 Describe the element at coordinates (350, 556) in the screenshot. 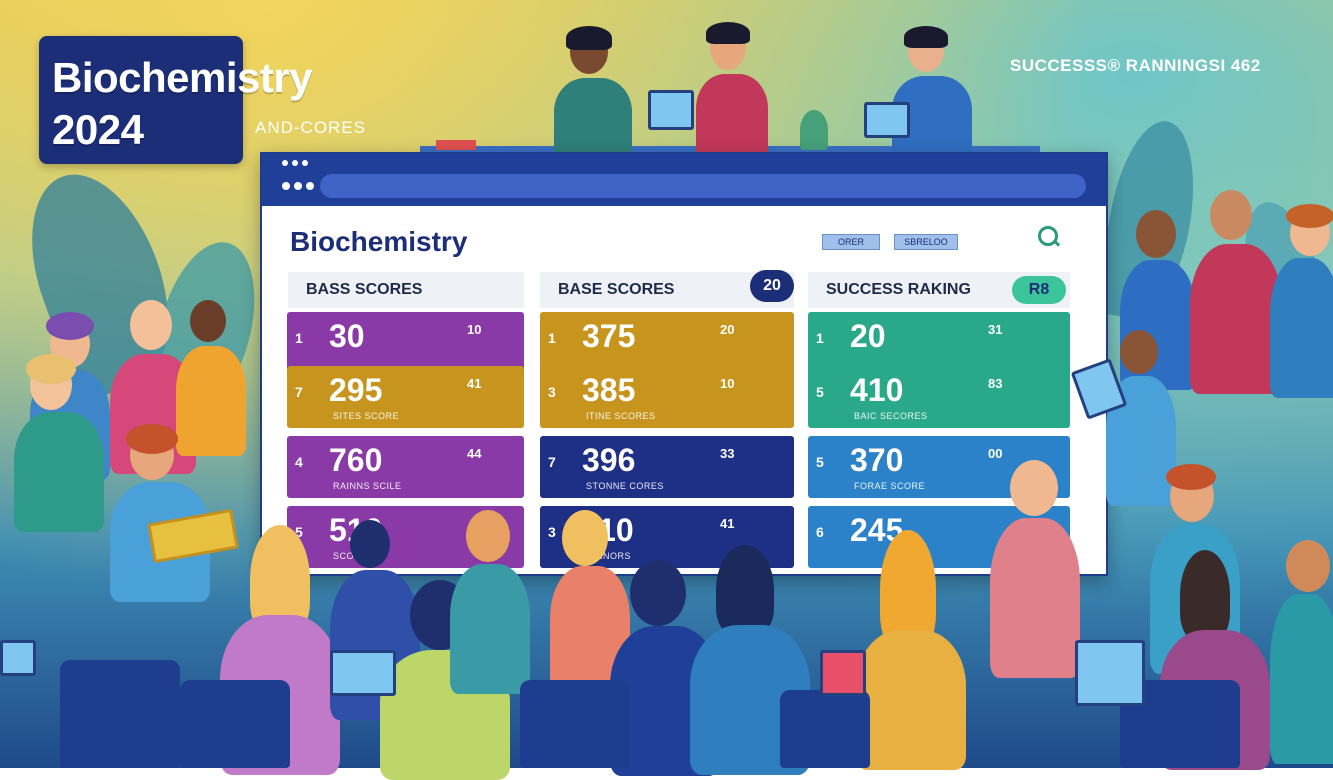

I see `score-caption: SCORE` at that location.